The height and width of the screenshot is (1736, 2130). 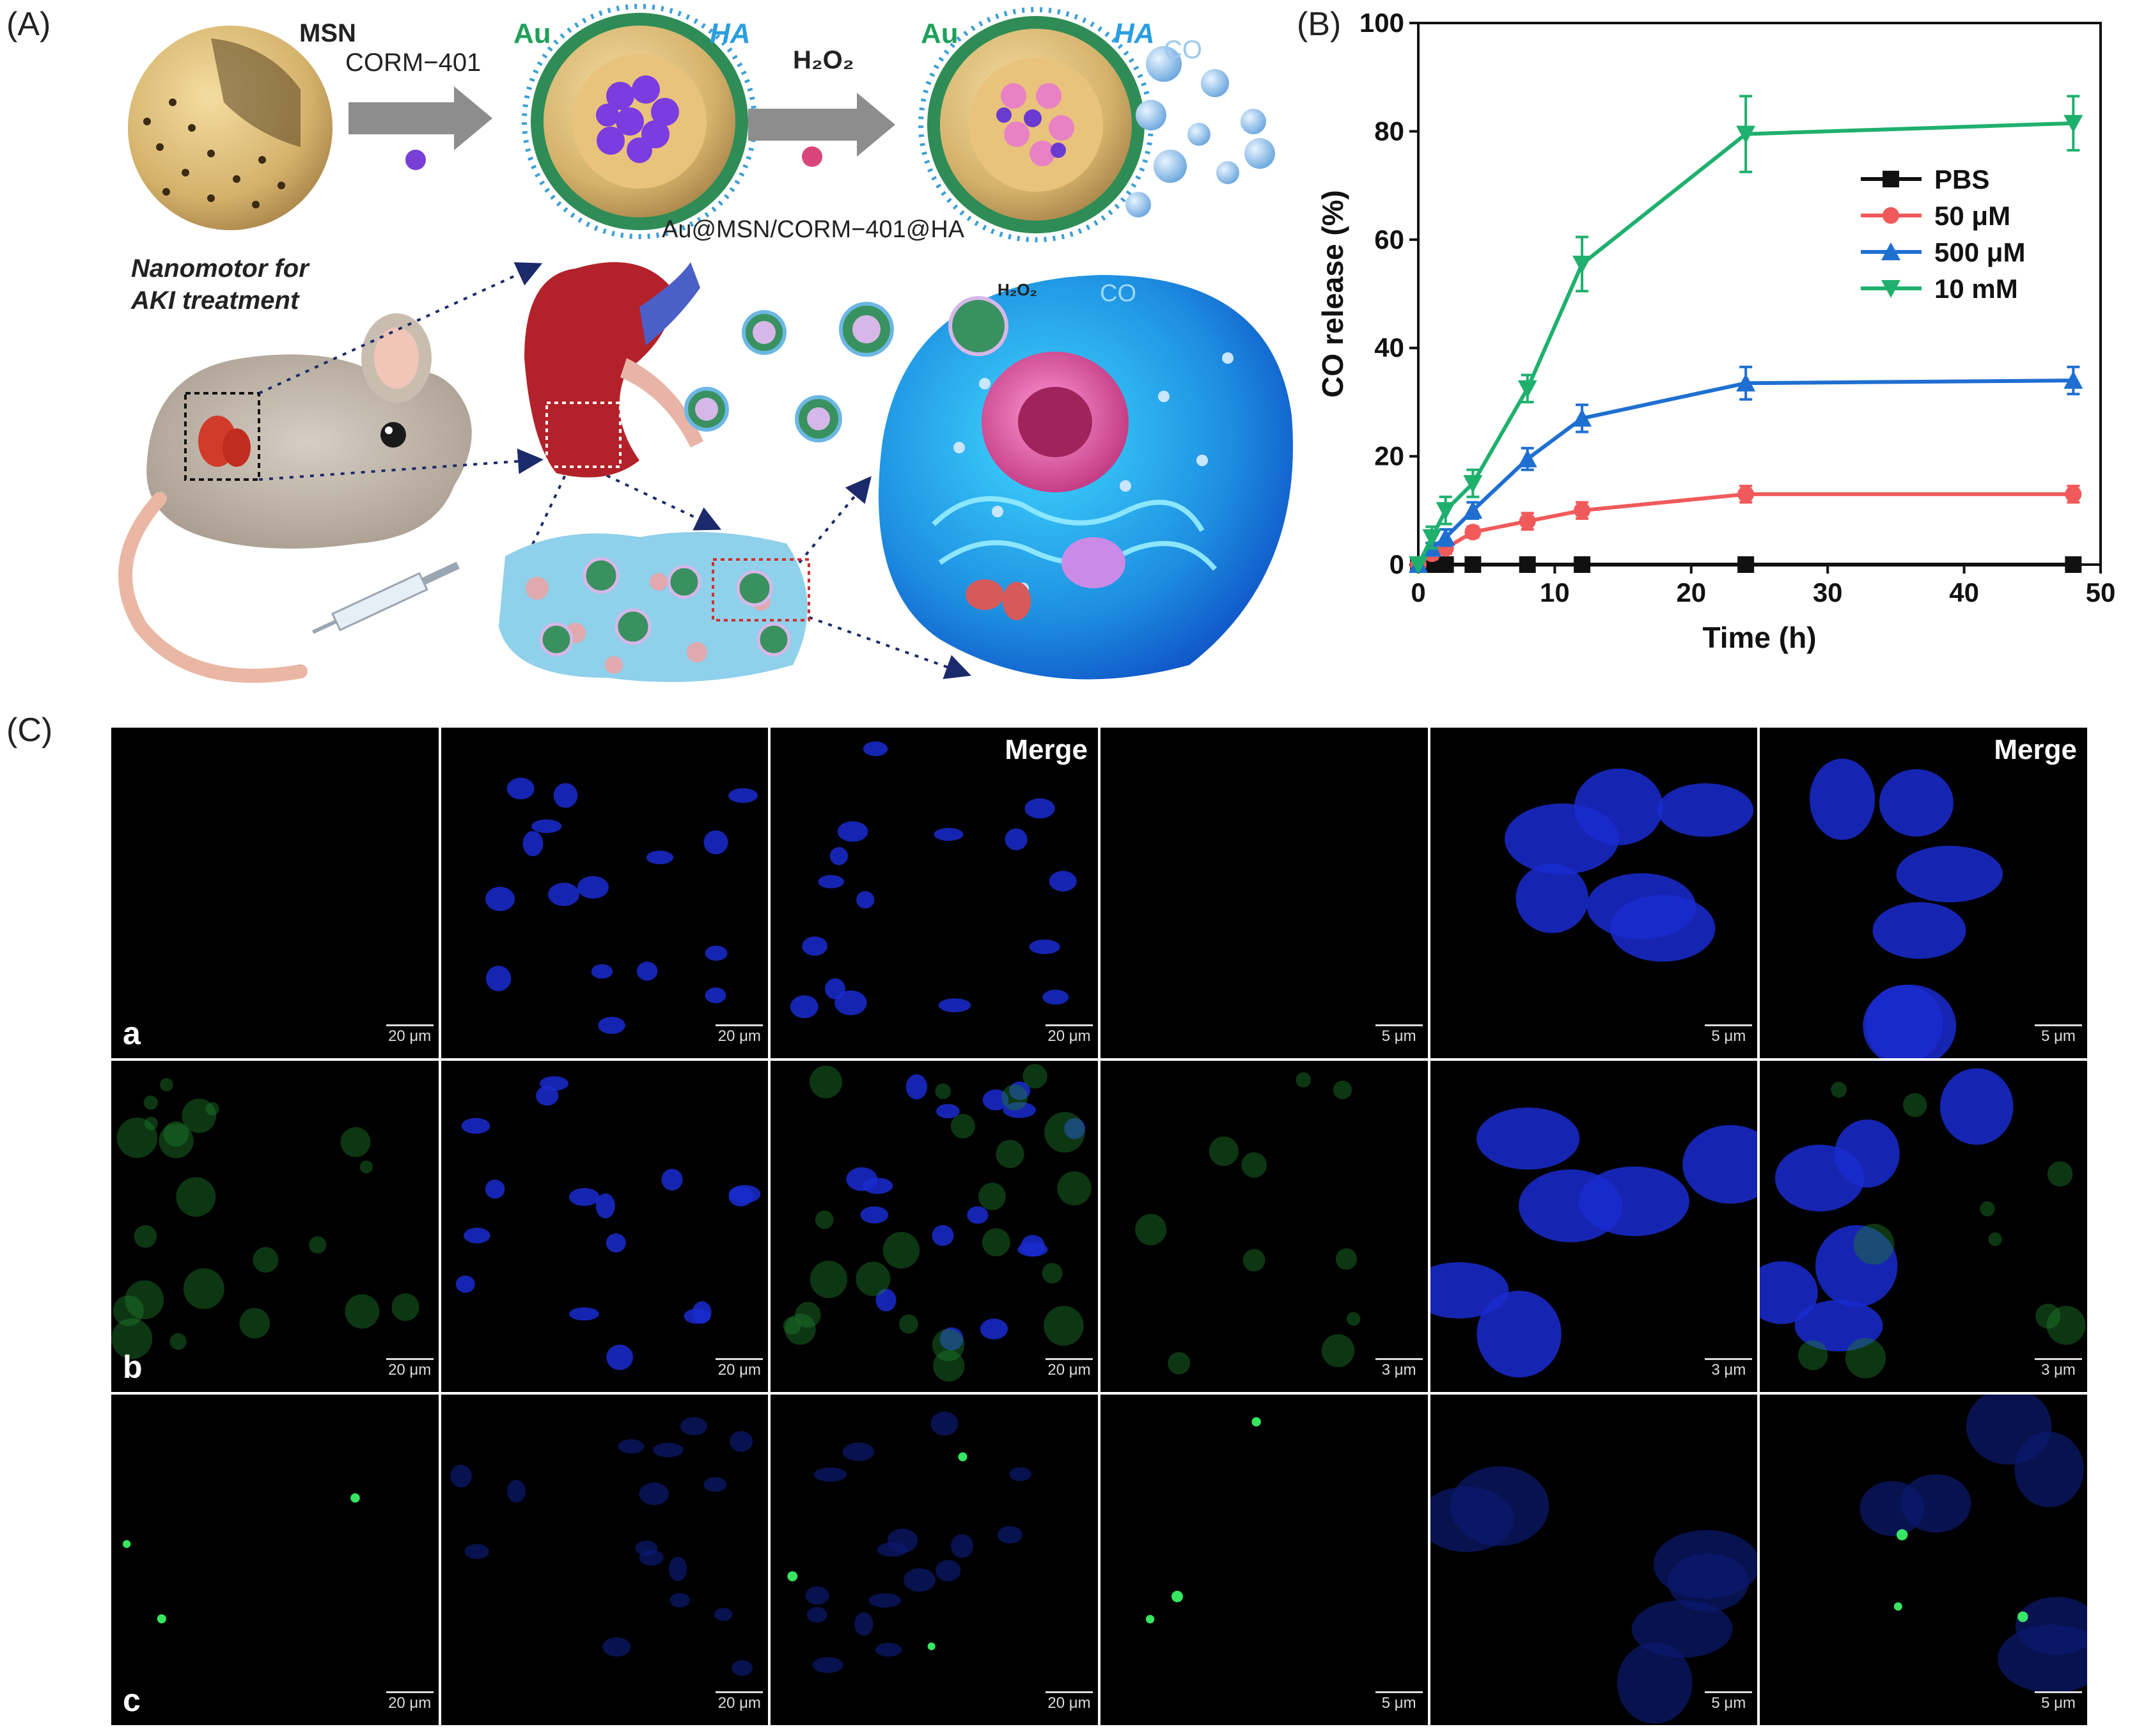 What do you see at coordinates (605, 893) in the screenshot?
I see `micrograph-a-2: 20 μm` at bounding box center [605, 893].